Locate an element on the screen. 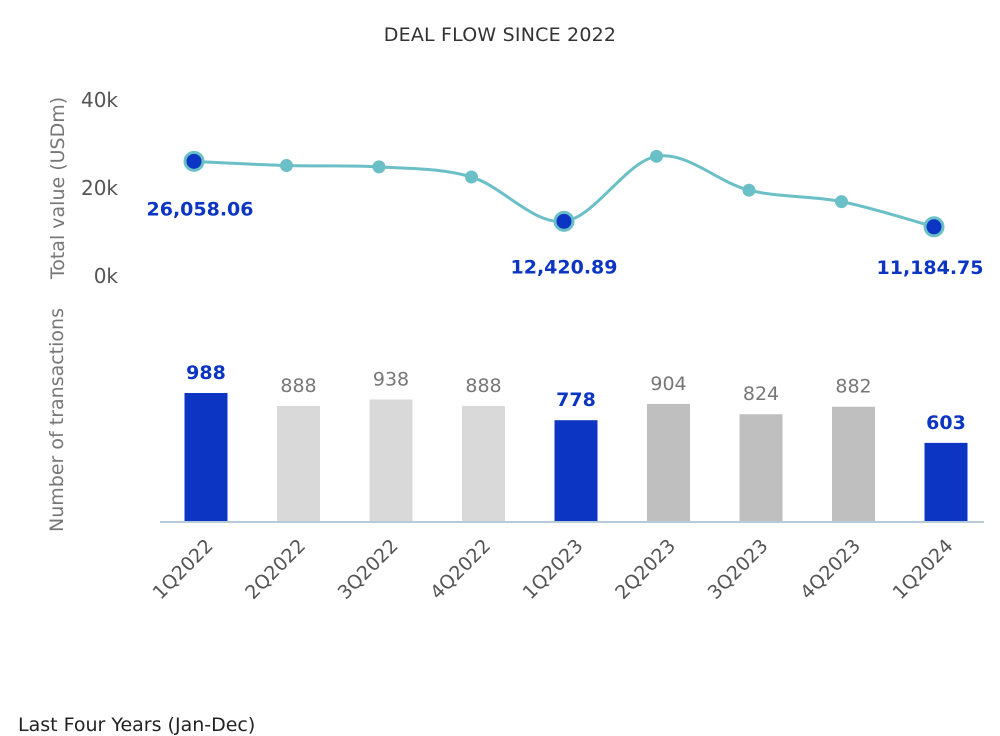 The image size is (1000, 736). line-data-label: 11,184.75 is located at coordinates (930, 268).